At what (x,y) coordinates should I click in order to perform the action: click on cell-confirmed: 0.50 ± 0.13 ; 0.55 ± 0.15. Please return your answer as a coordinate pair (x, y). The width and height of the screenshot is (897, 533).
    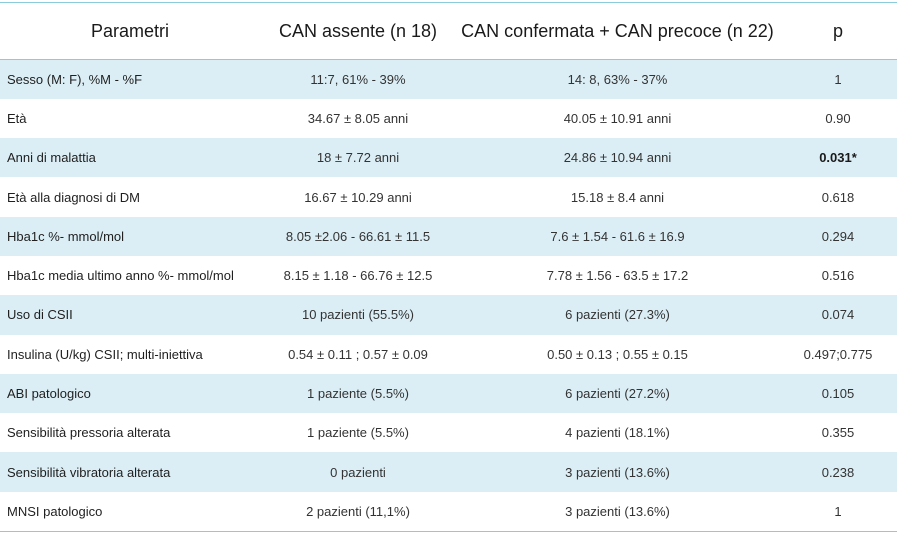
    Looking at the image, I should click on (617, 354).